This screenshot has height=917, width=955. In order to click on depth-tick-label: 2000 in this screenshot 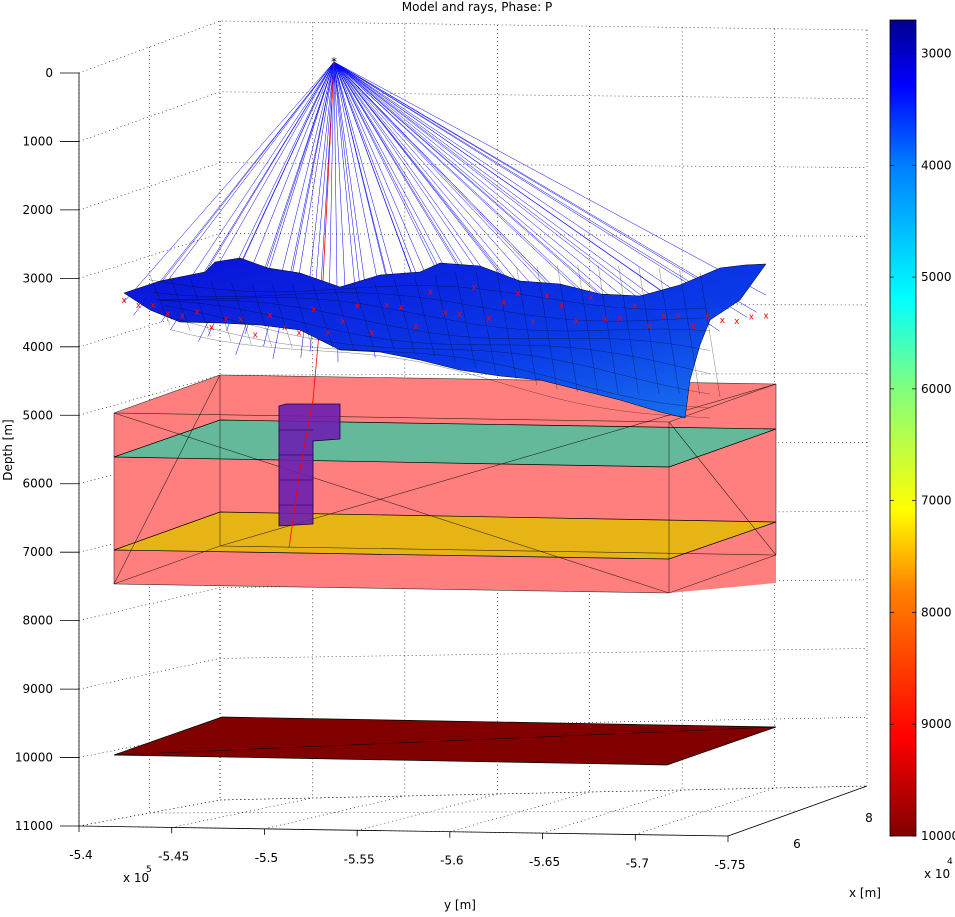, I will do `click(37, 210)`.